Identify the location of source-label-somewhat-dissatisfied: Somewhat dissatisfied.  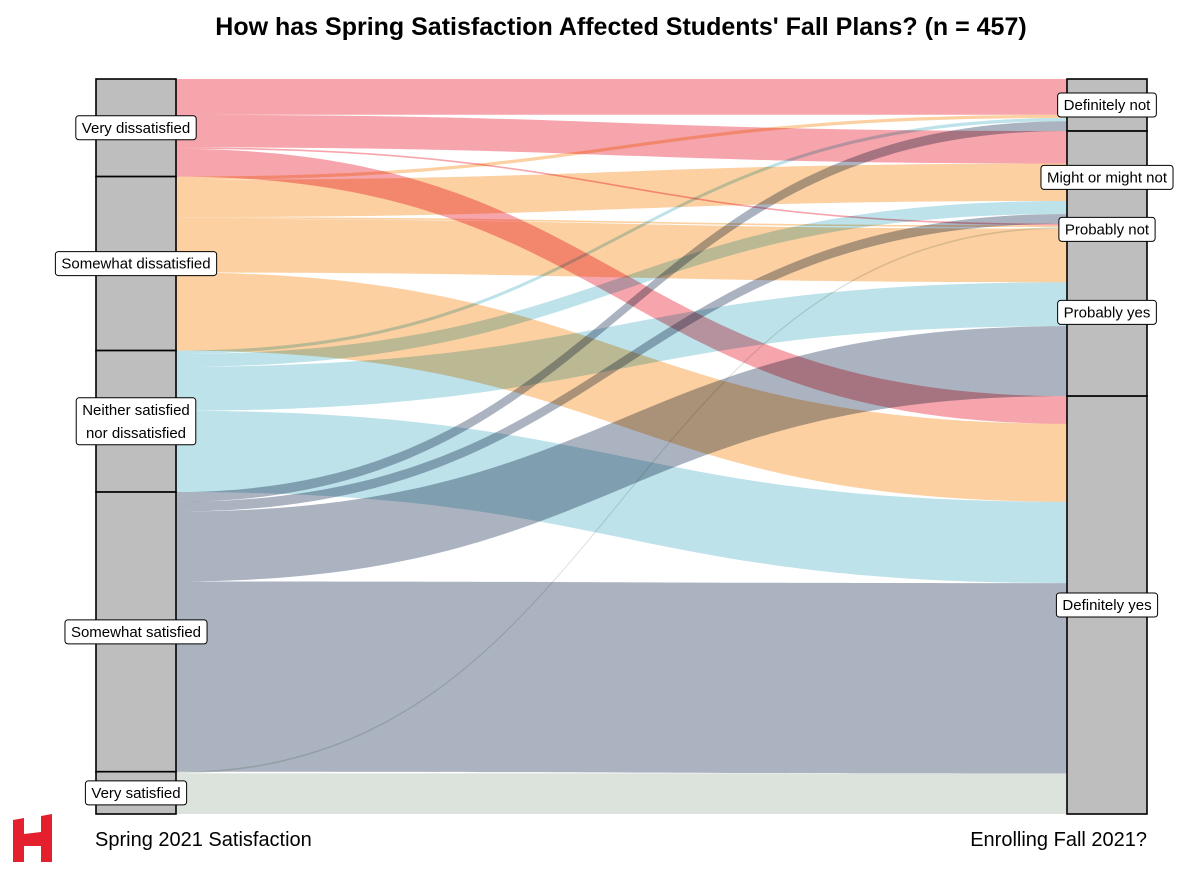
(136, 264).